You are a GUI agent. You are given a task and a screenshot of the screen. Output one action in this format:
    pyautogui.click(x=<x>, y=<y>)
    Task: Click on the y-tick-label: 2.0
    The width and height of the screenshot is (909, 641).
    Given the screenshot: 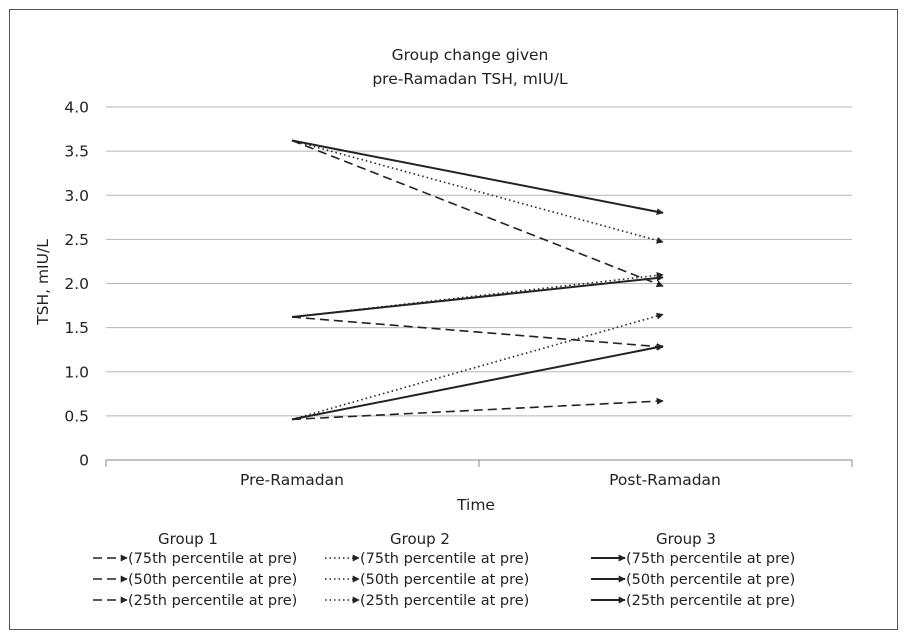 What is the action you would take?
    pyautogui.click(x=76, y=284)
    